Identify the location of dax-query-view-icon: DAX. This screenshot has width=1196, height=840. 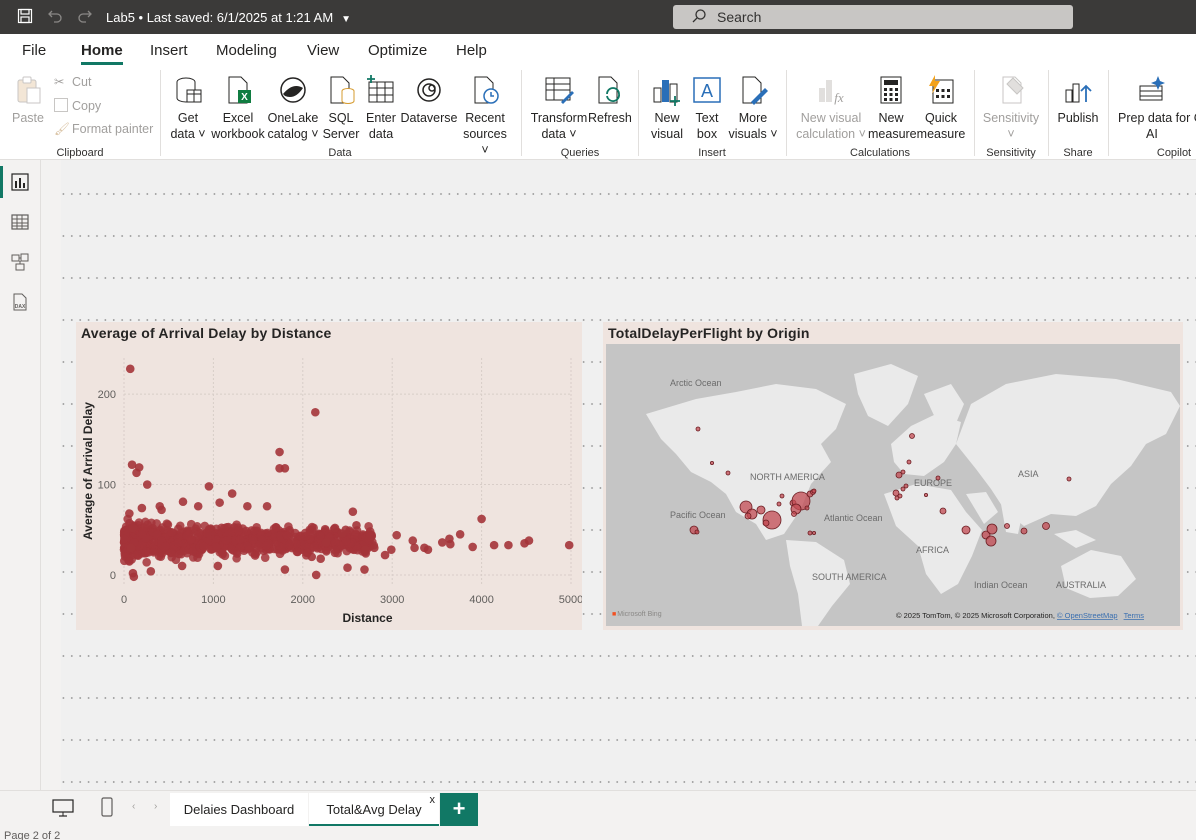
(20, 302).